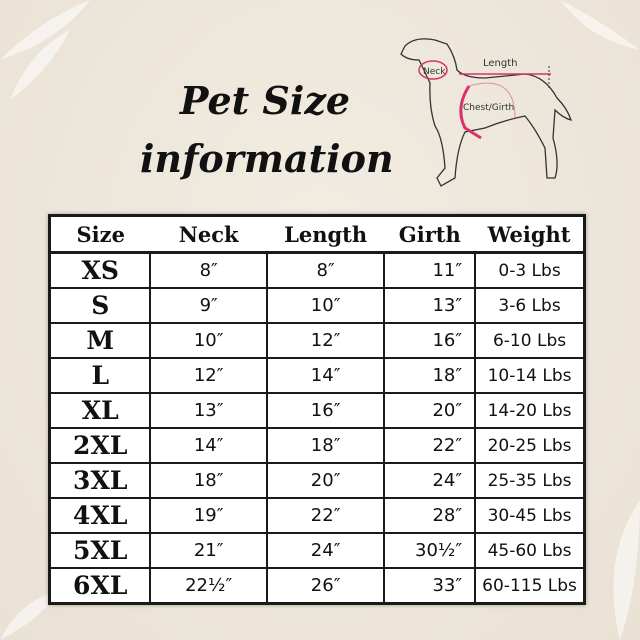 The height and width of the screenshot is (640, 640). I want to click on table-cell: 0-3 Lbs, so click(530, 270).